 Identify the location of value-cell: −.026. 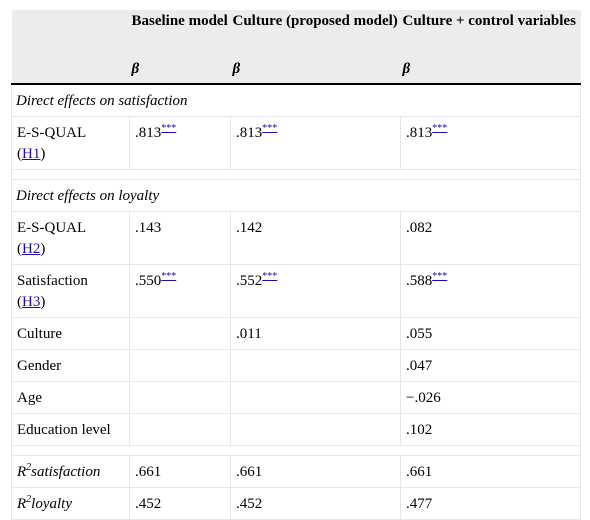
(490, 397).